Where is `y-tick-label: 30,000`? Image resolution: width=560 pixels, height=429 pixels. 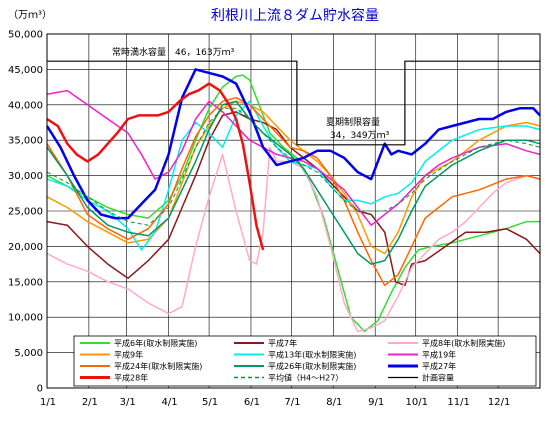
y-tick-label: 30,000 is located at coordinates (25, 176).